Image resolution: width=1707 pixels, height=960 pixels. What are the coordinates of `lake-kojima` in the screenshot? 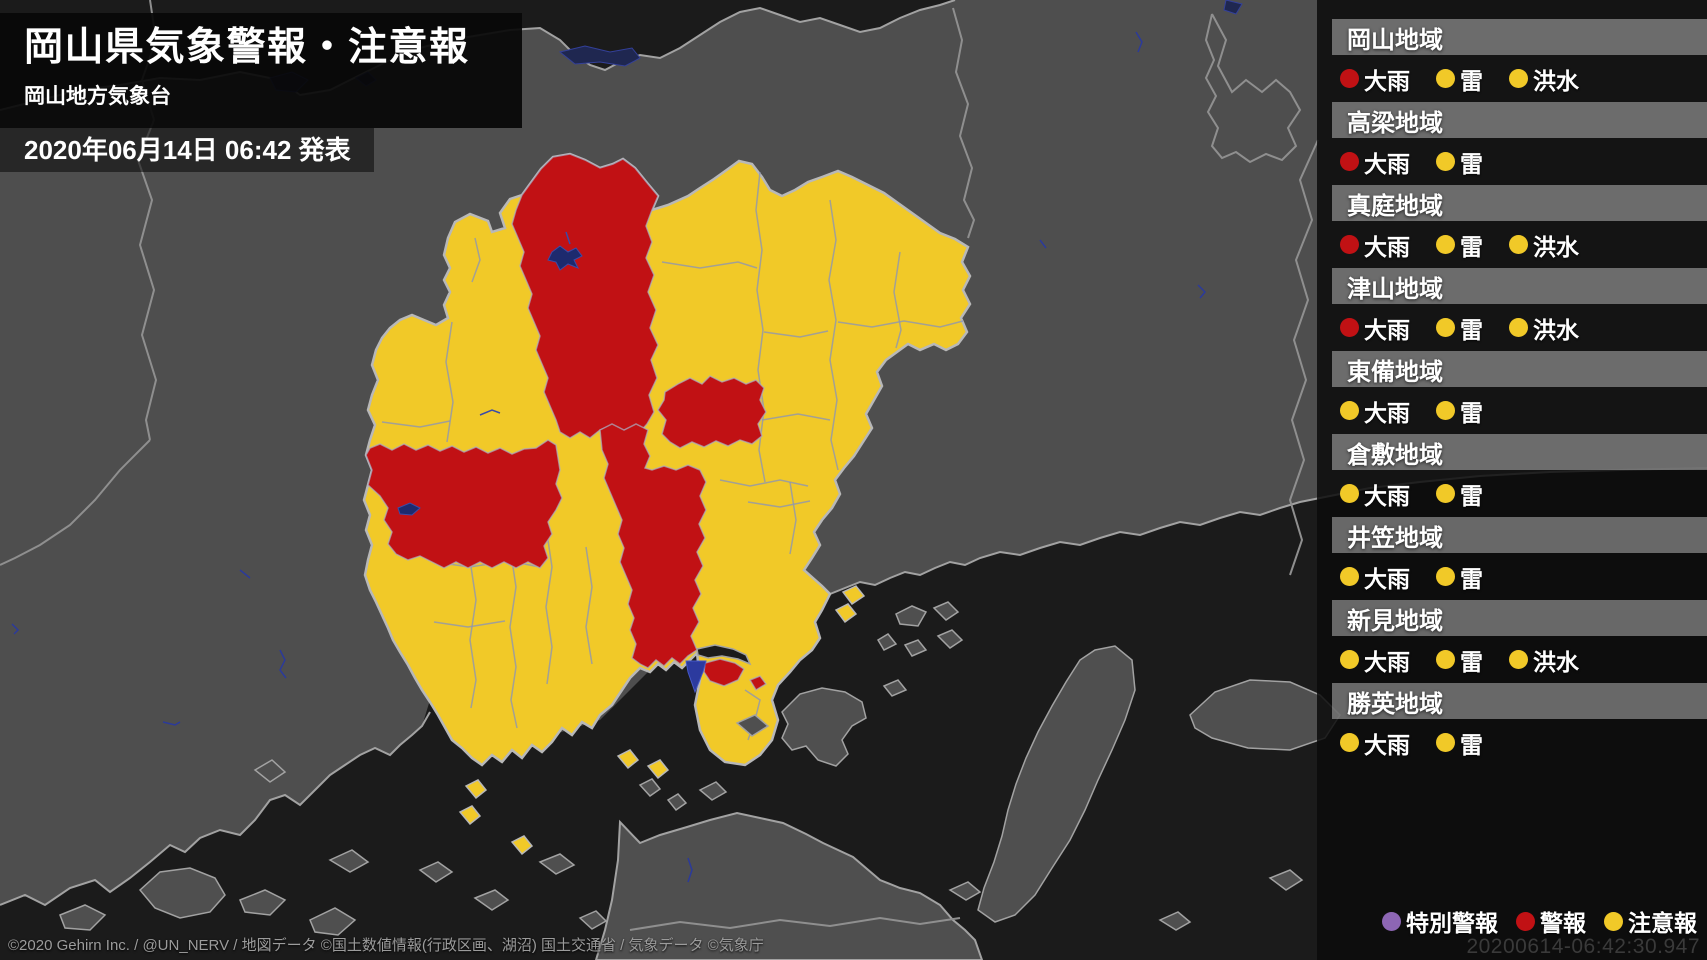 It's located at (696, 677).